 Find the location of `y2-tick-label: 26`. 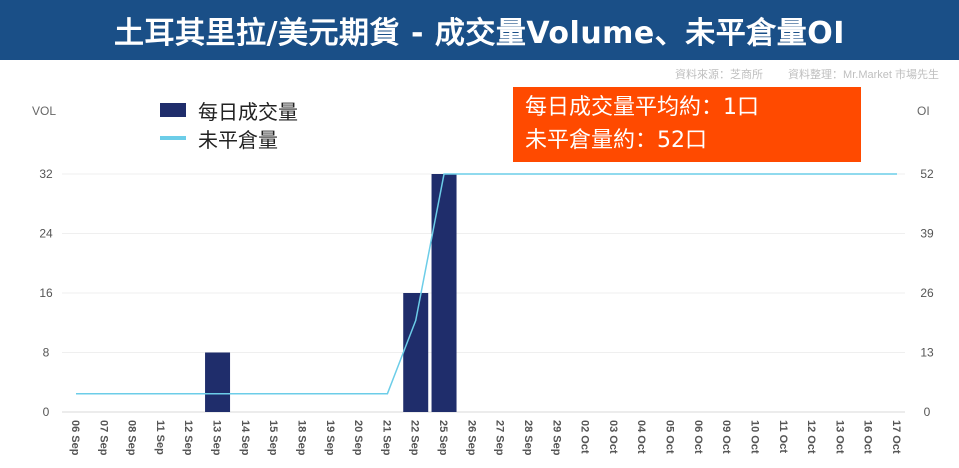

y2-tick-label: 26 is located at coordinates (927, 293).